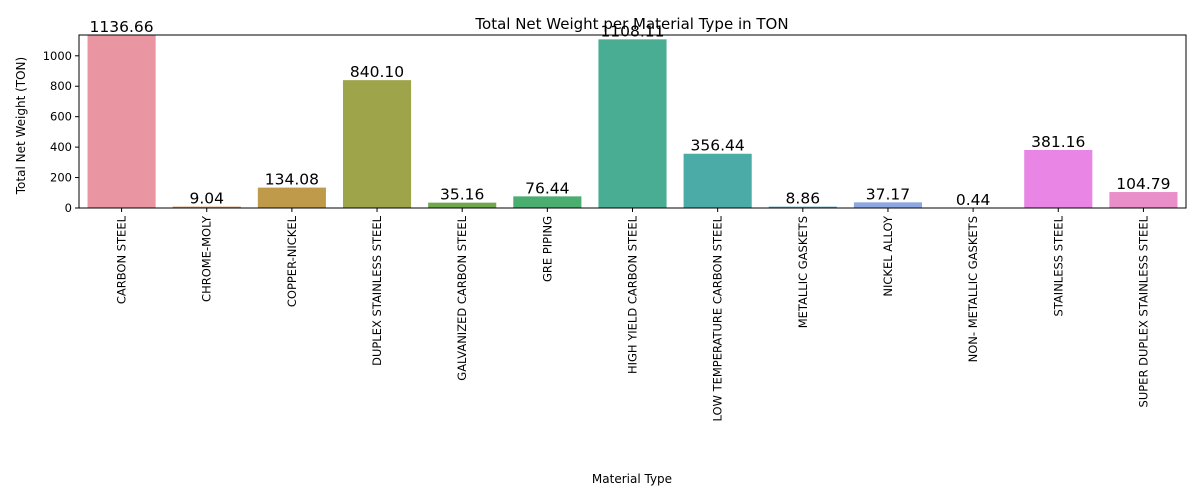 This screenshot has width=1200, height=500. I want to click on x-tick-label: METALLIC GASKETS, so click(803, 272).